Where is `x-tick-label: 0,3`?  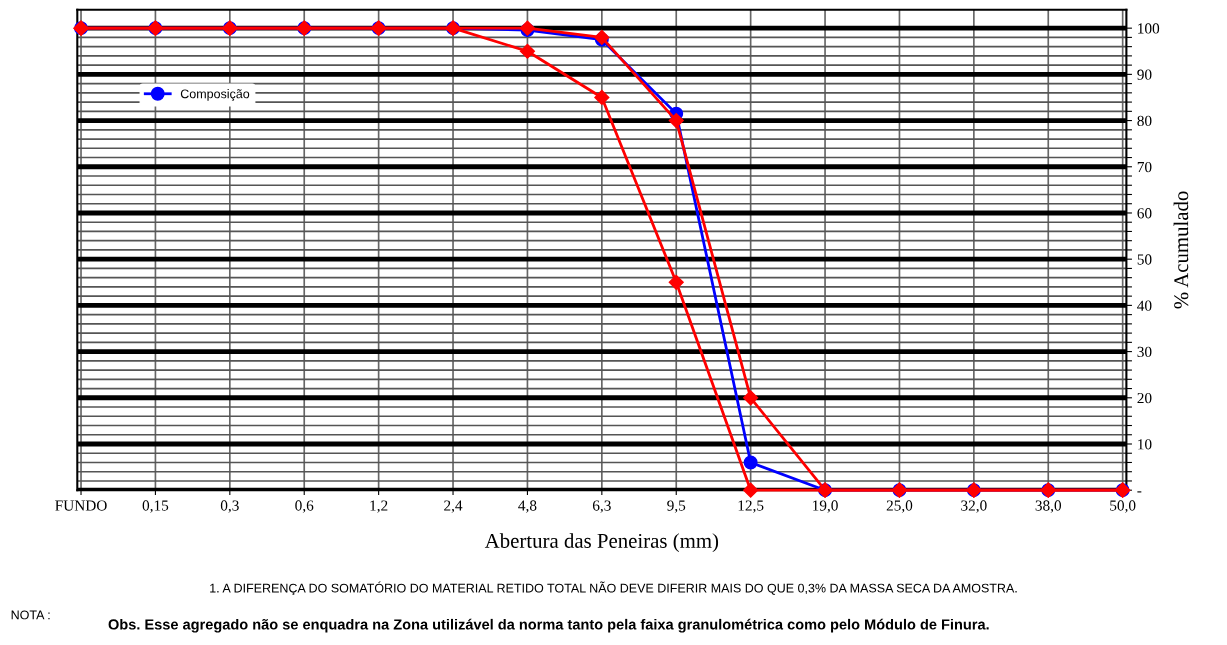 x-tick-label: 0,3 is located at coordinates (229, 506).